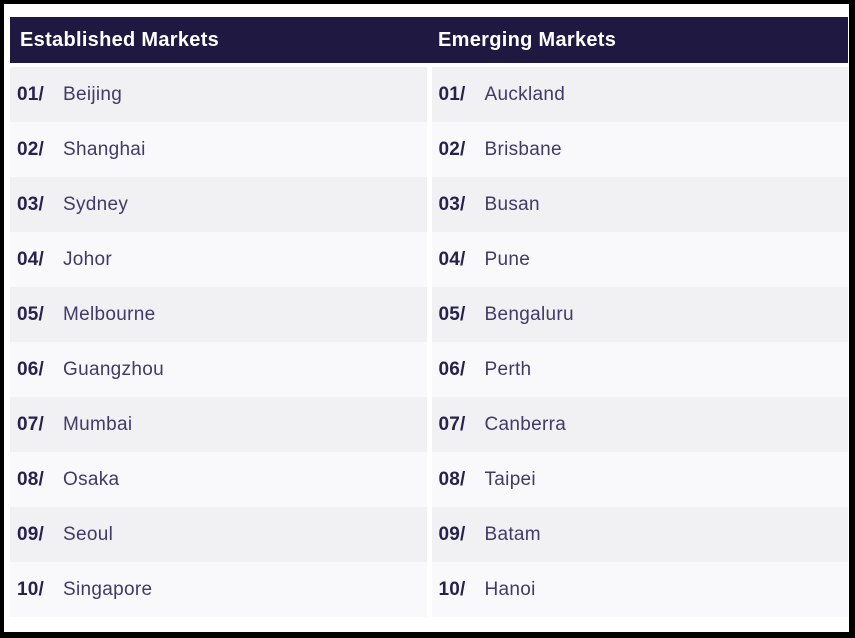  What do you see at coordinates (218, 149) in the screenshot?
I see `table-row: 02/ Shanghai` at bounding box center [218, 149].